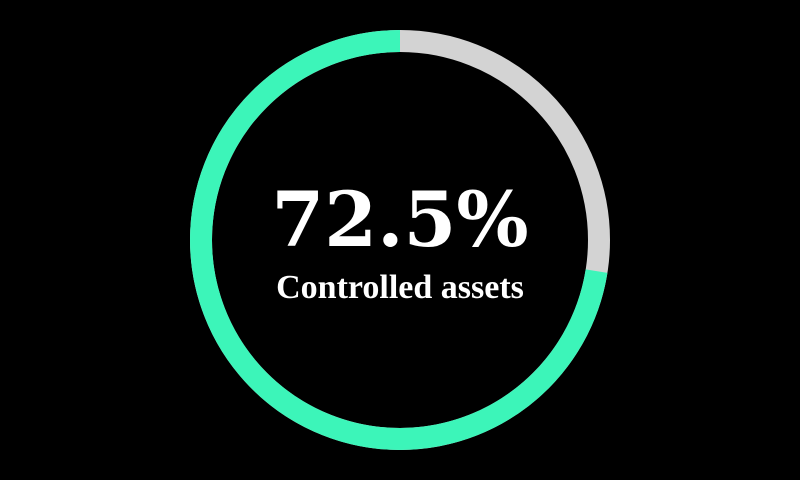 The image size is (800, 480). I want to click on value-label: 72.5%, so click(399, 219).